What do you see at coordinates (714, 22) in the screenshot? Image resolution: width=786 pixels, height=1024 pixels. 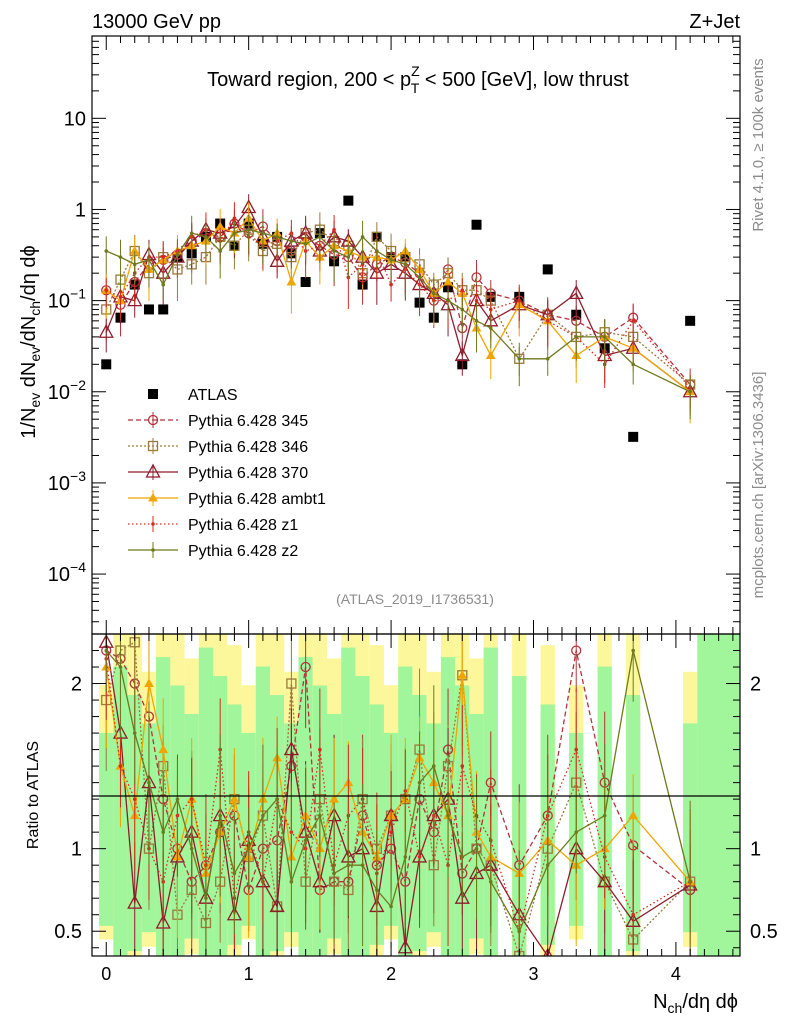 I see `header-right: Z+Jet` at bounding box center [714, 22].